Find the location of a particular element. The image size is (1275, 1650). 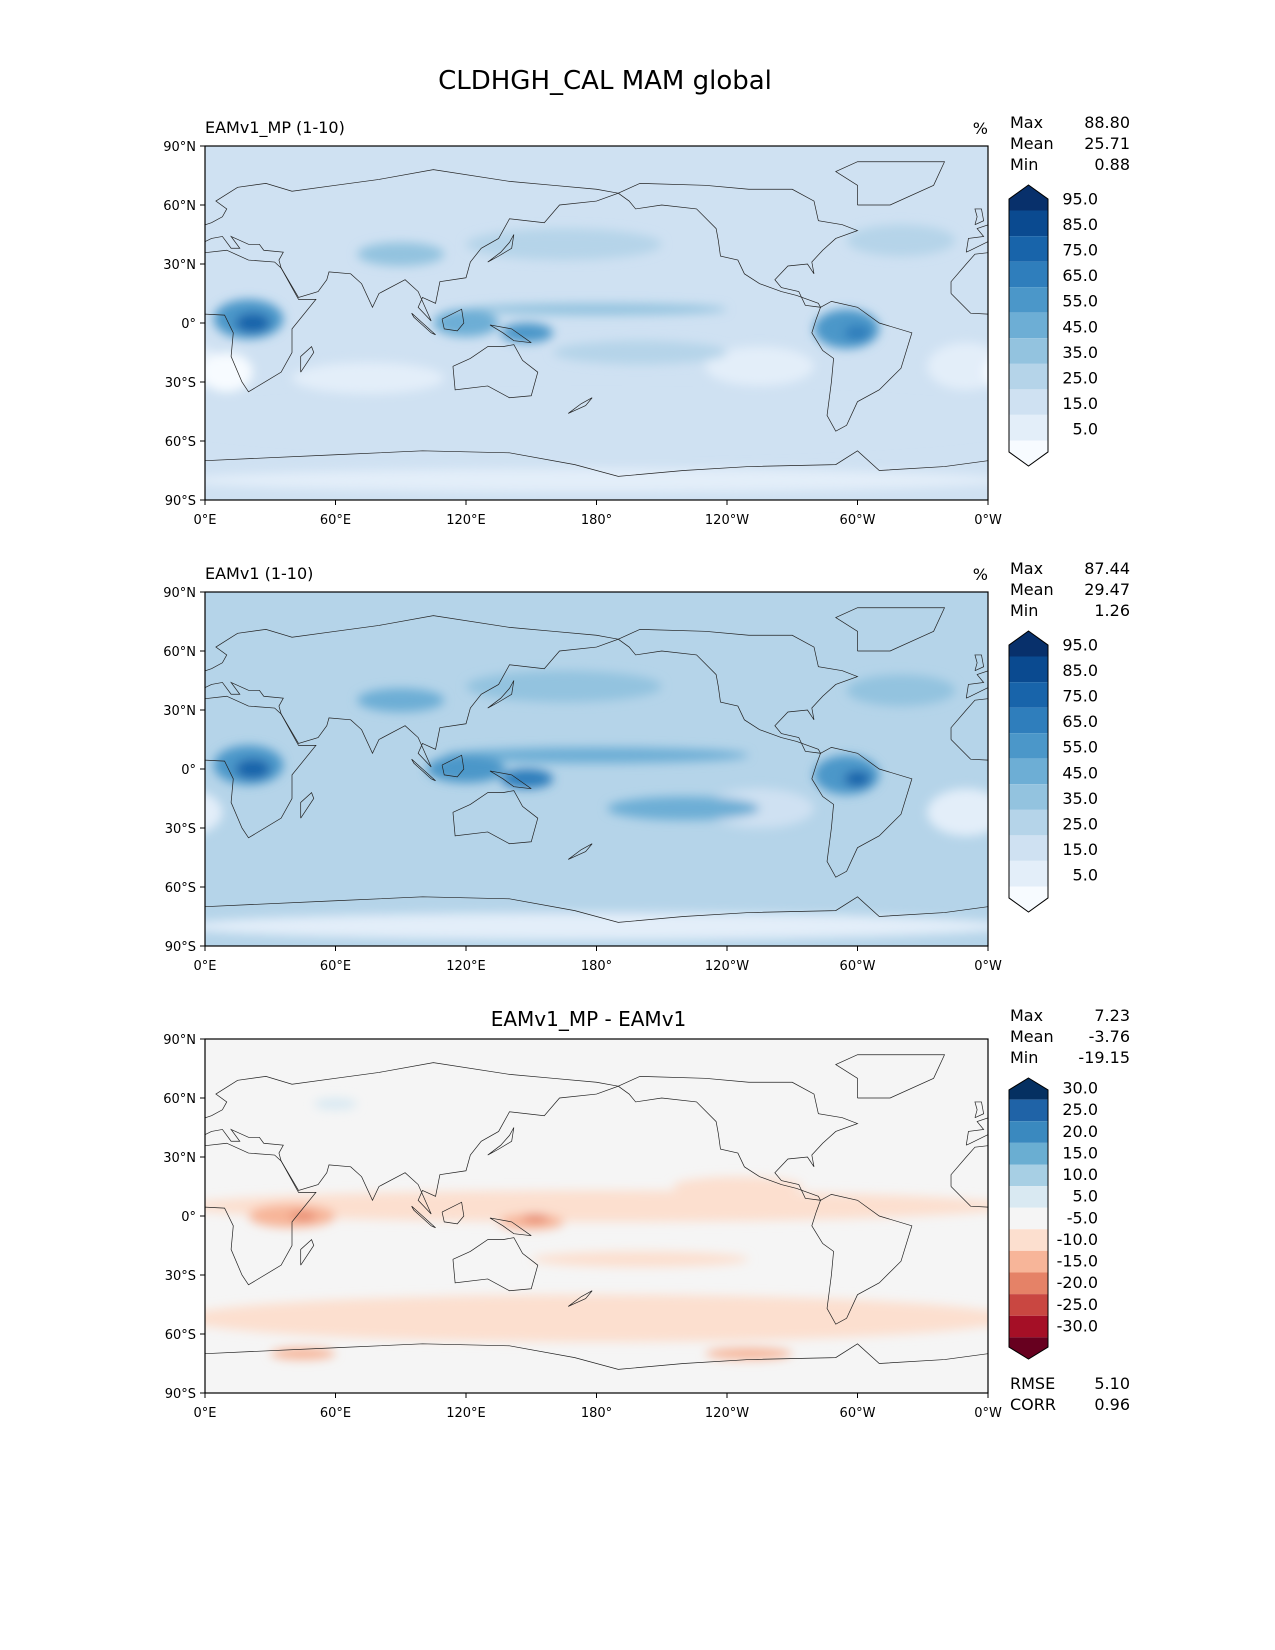

stat-label: Mean is located at coordinates (1032, 589).